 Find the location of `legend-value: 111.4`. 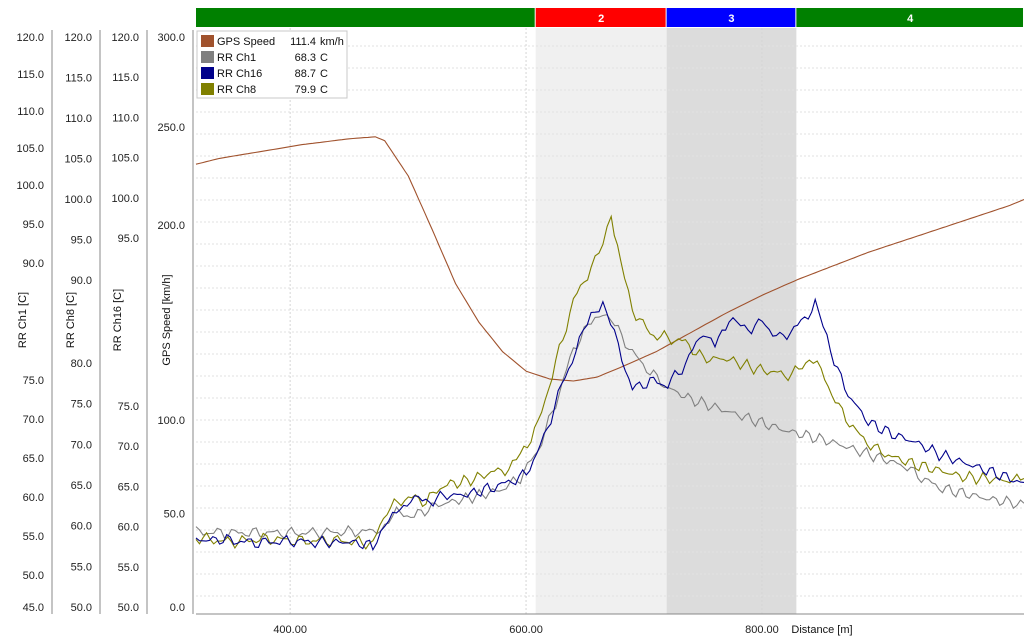

legend-value: 111.4 is located at coordinates (303, 42).